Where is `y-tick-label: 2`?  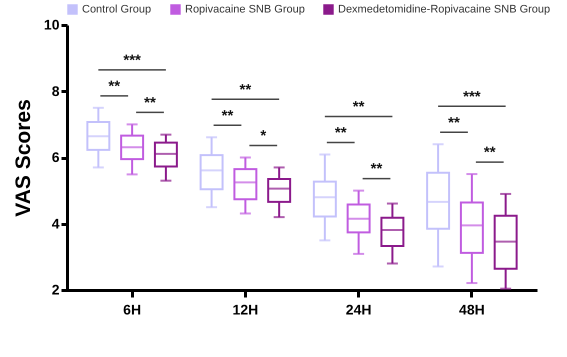 y-tick-label: 2 is located at coordinates (56, 290).